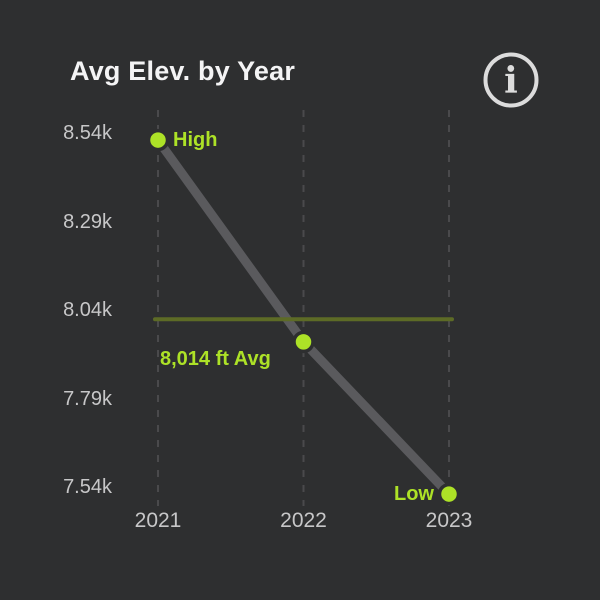 The width and height of the screenshot is (600, 600). What do you see at coordinates (87, 133) in the screenshot?
I see `y-axis-tick-label: 8.54k` at bounding box center [87, 133].